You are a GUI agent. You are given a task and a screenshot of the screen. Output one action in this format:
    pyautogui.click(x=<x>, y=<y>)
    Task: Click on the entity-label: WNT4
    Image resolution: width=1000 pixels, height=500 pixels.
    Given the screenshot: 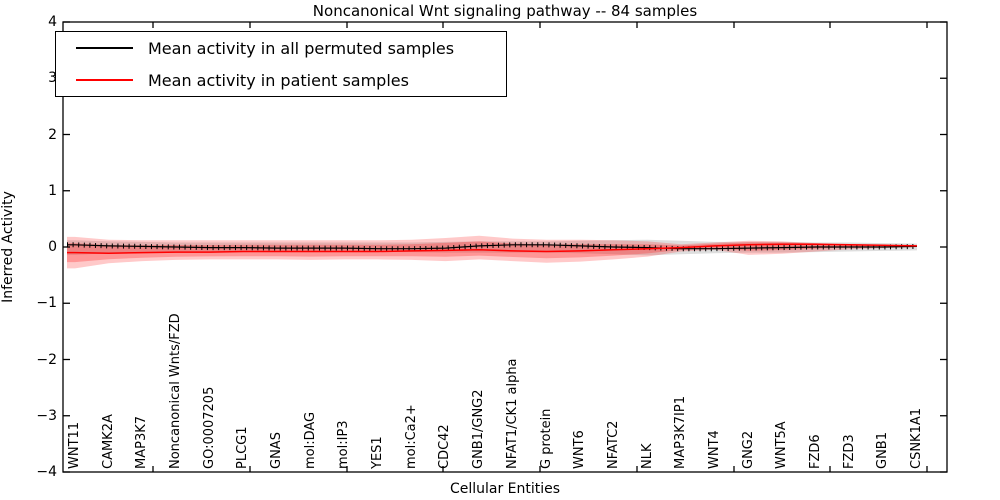 What is the action you would take?
    pyautogui.click(x=714, y=449)
    